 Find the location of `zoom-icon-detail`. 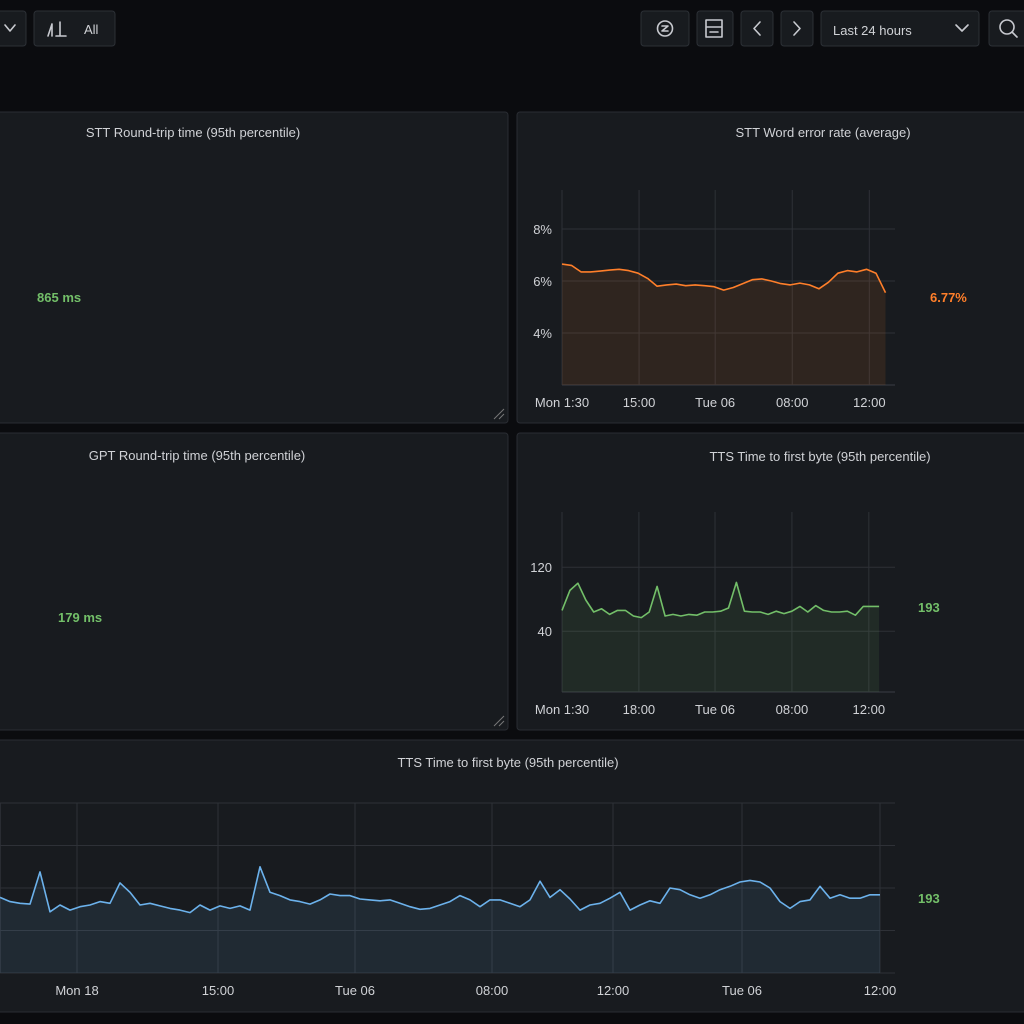

zoom-icon-detail is located at coordinates (665, 28).